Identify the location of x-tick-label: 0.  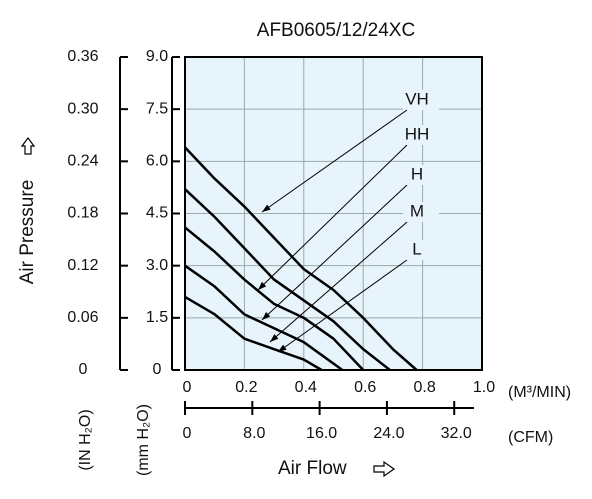
(187, 387).